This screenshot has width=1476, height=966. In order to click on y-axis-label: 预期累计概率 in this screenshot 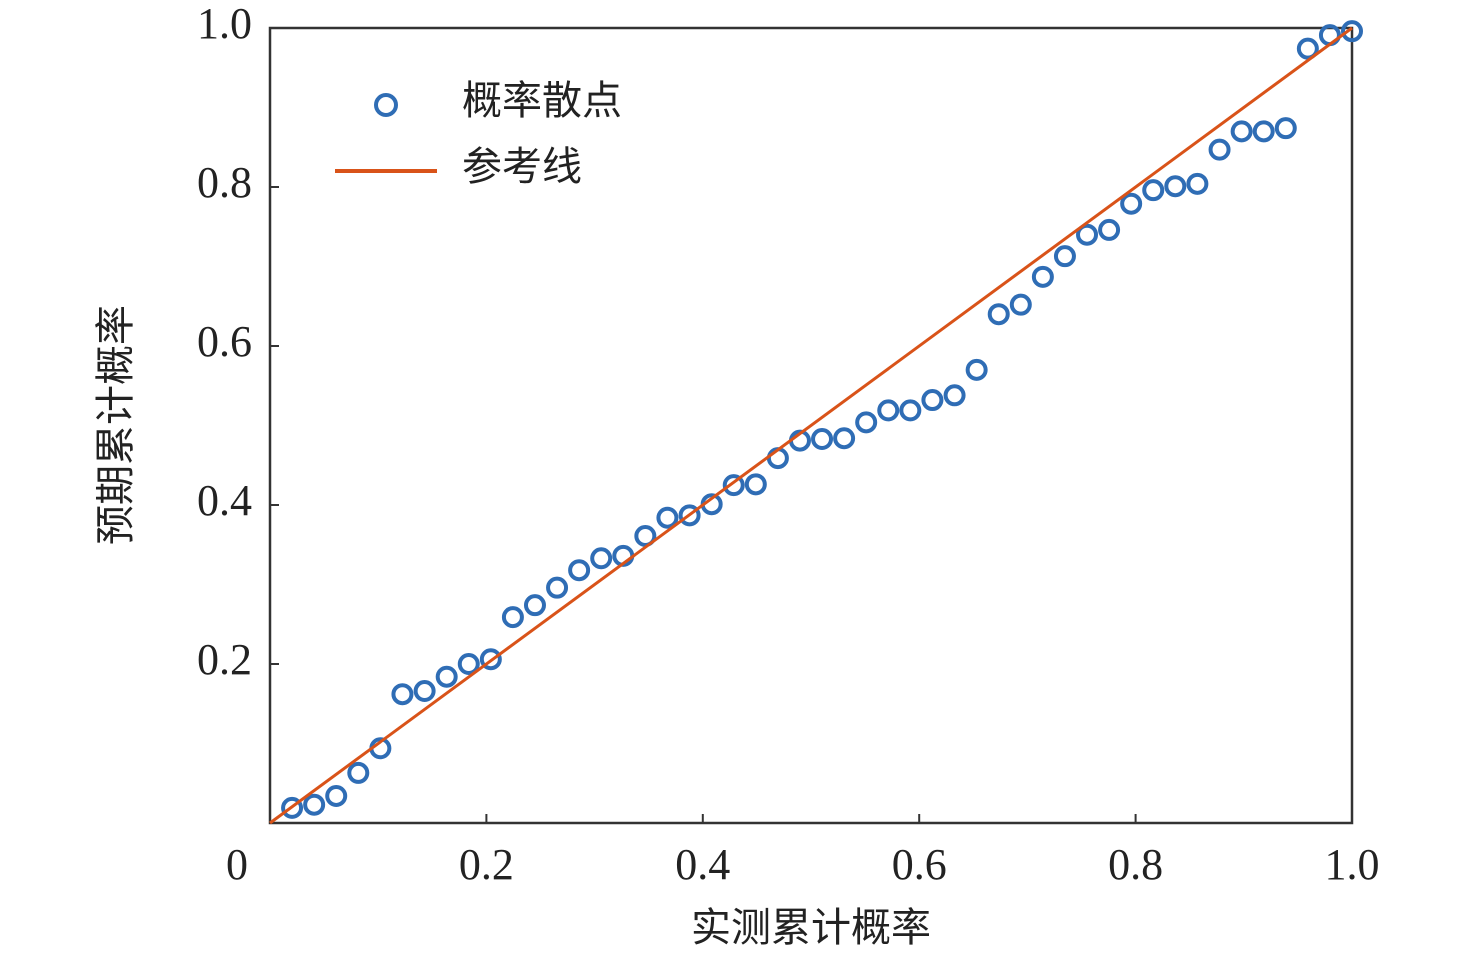, I will do `click(115, 425)`.